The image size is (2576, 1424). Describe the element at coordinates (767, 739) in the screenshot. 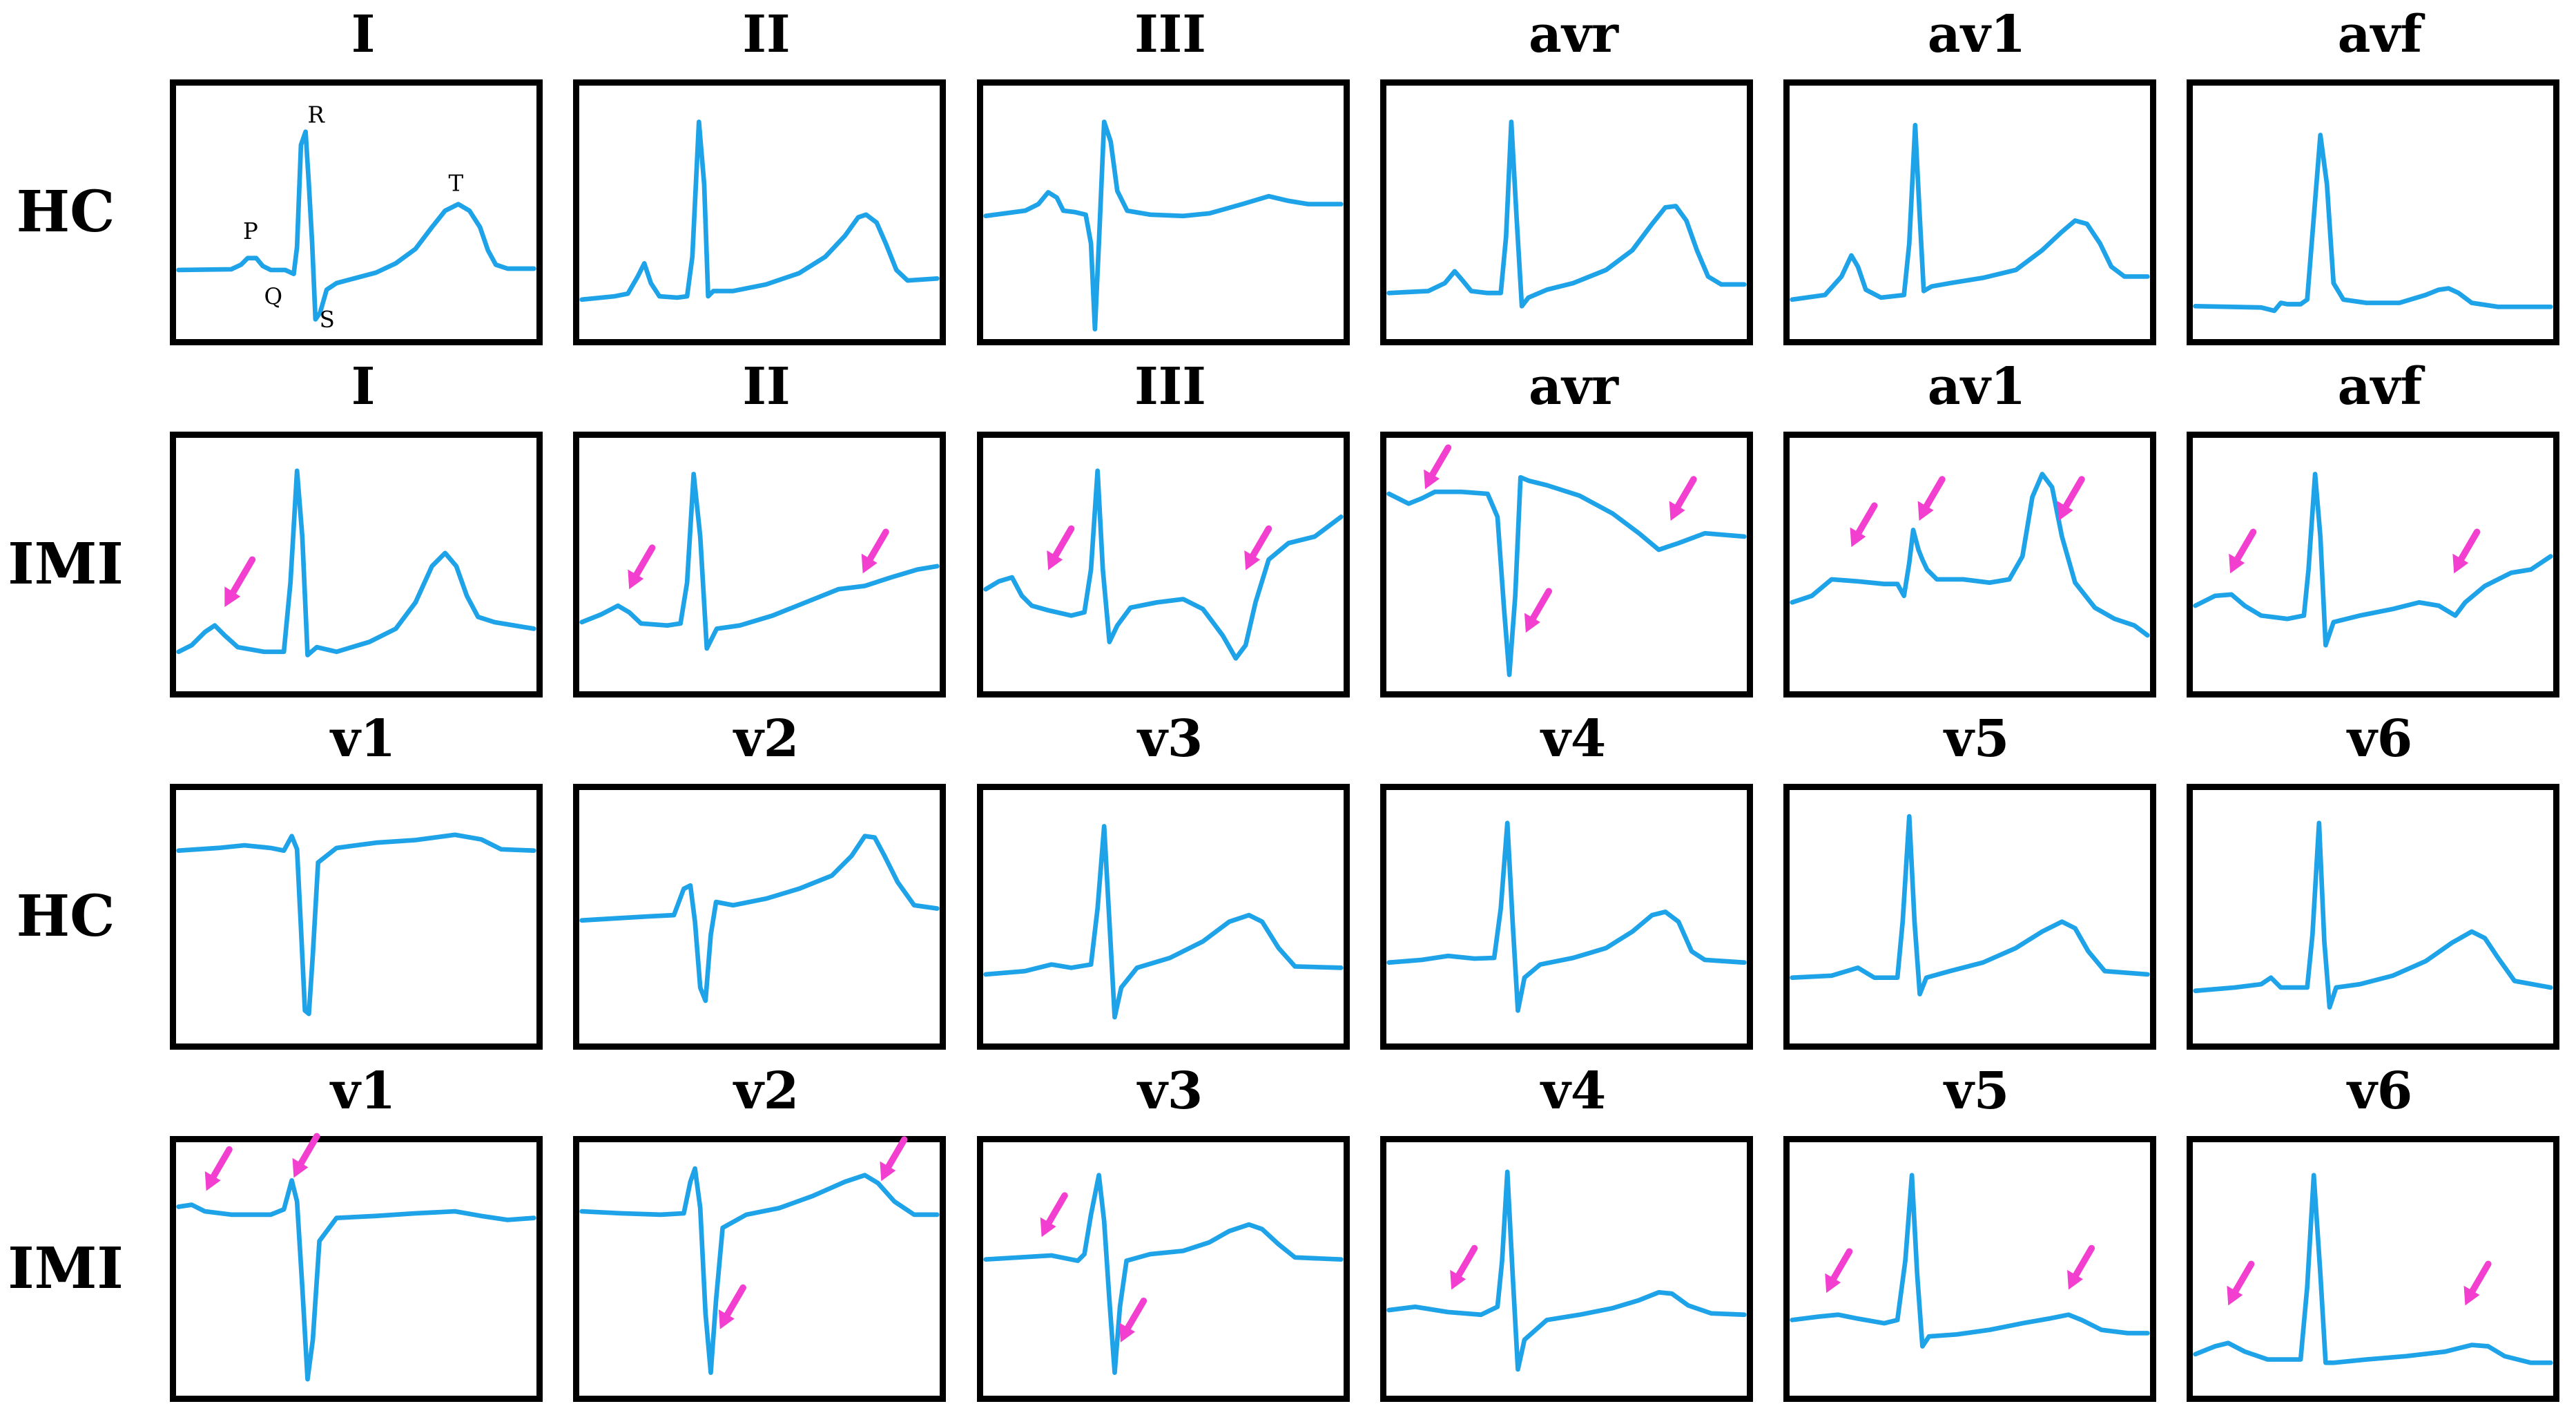

I see `lead-title-r2-c1: v2` at that location.